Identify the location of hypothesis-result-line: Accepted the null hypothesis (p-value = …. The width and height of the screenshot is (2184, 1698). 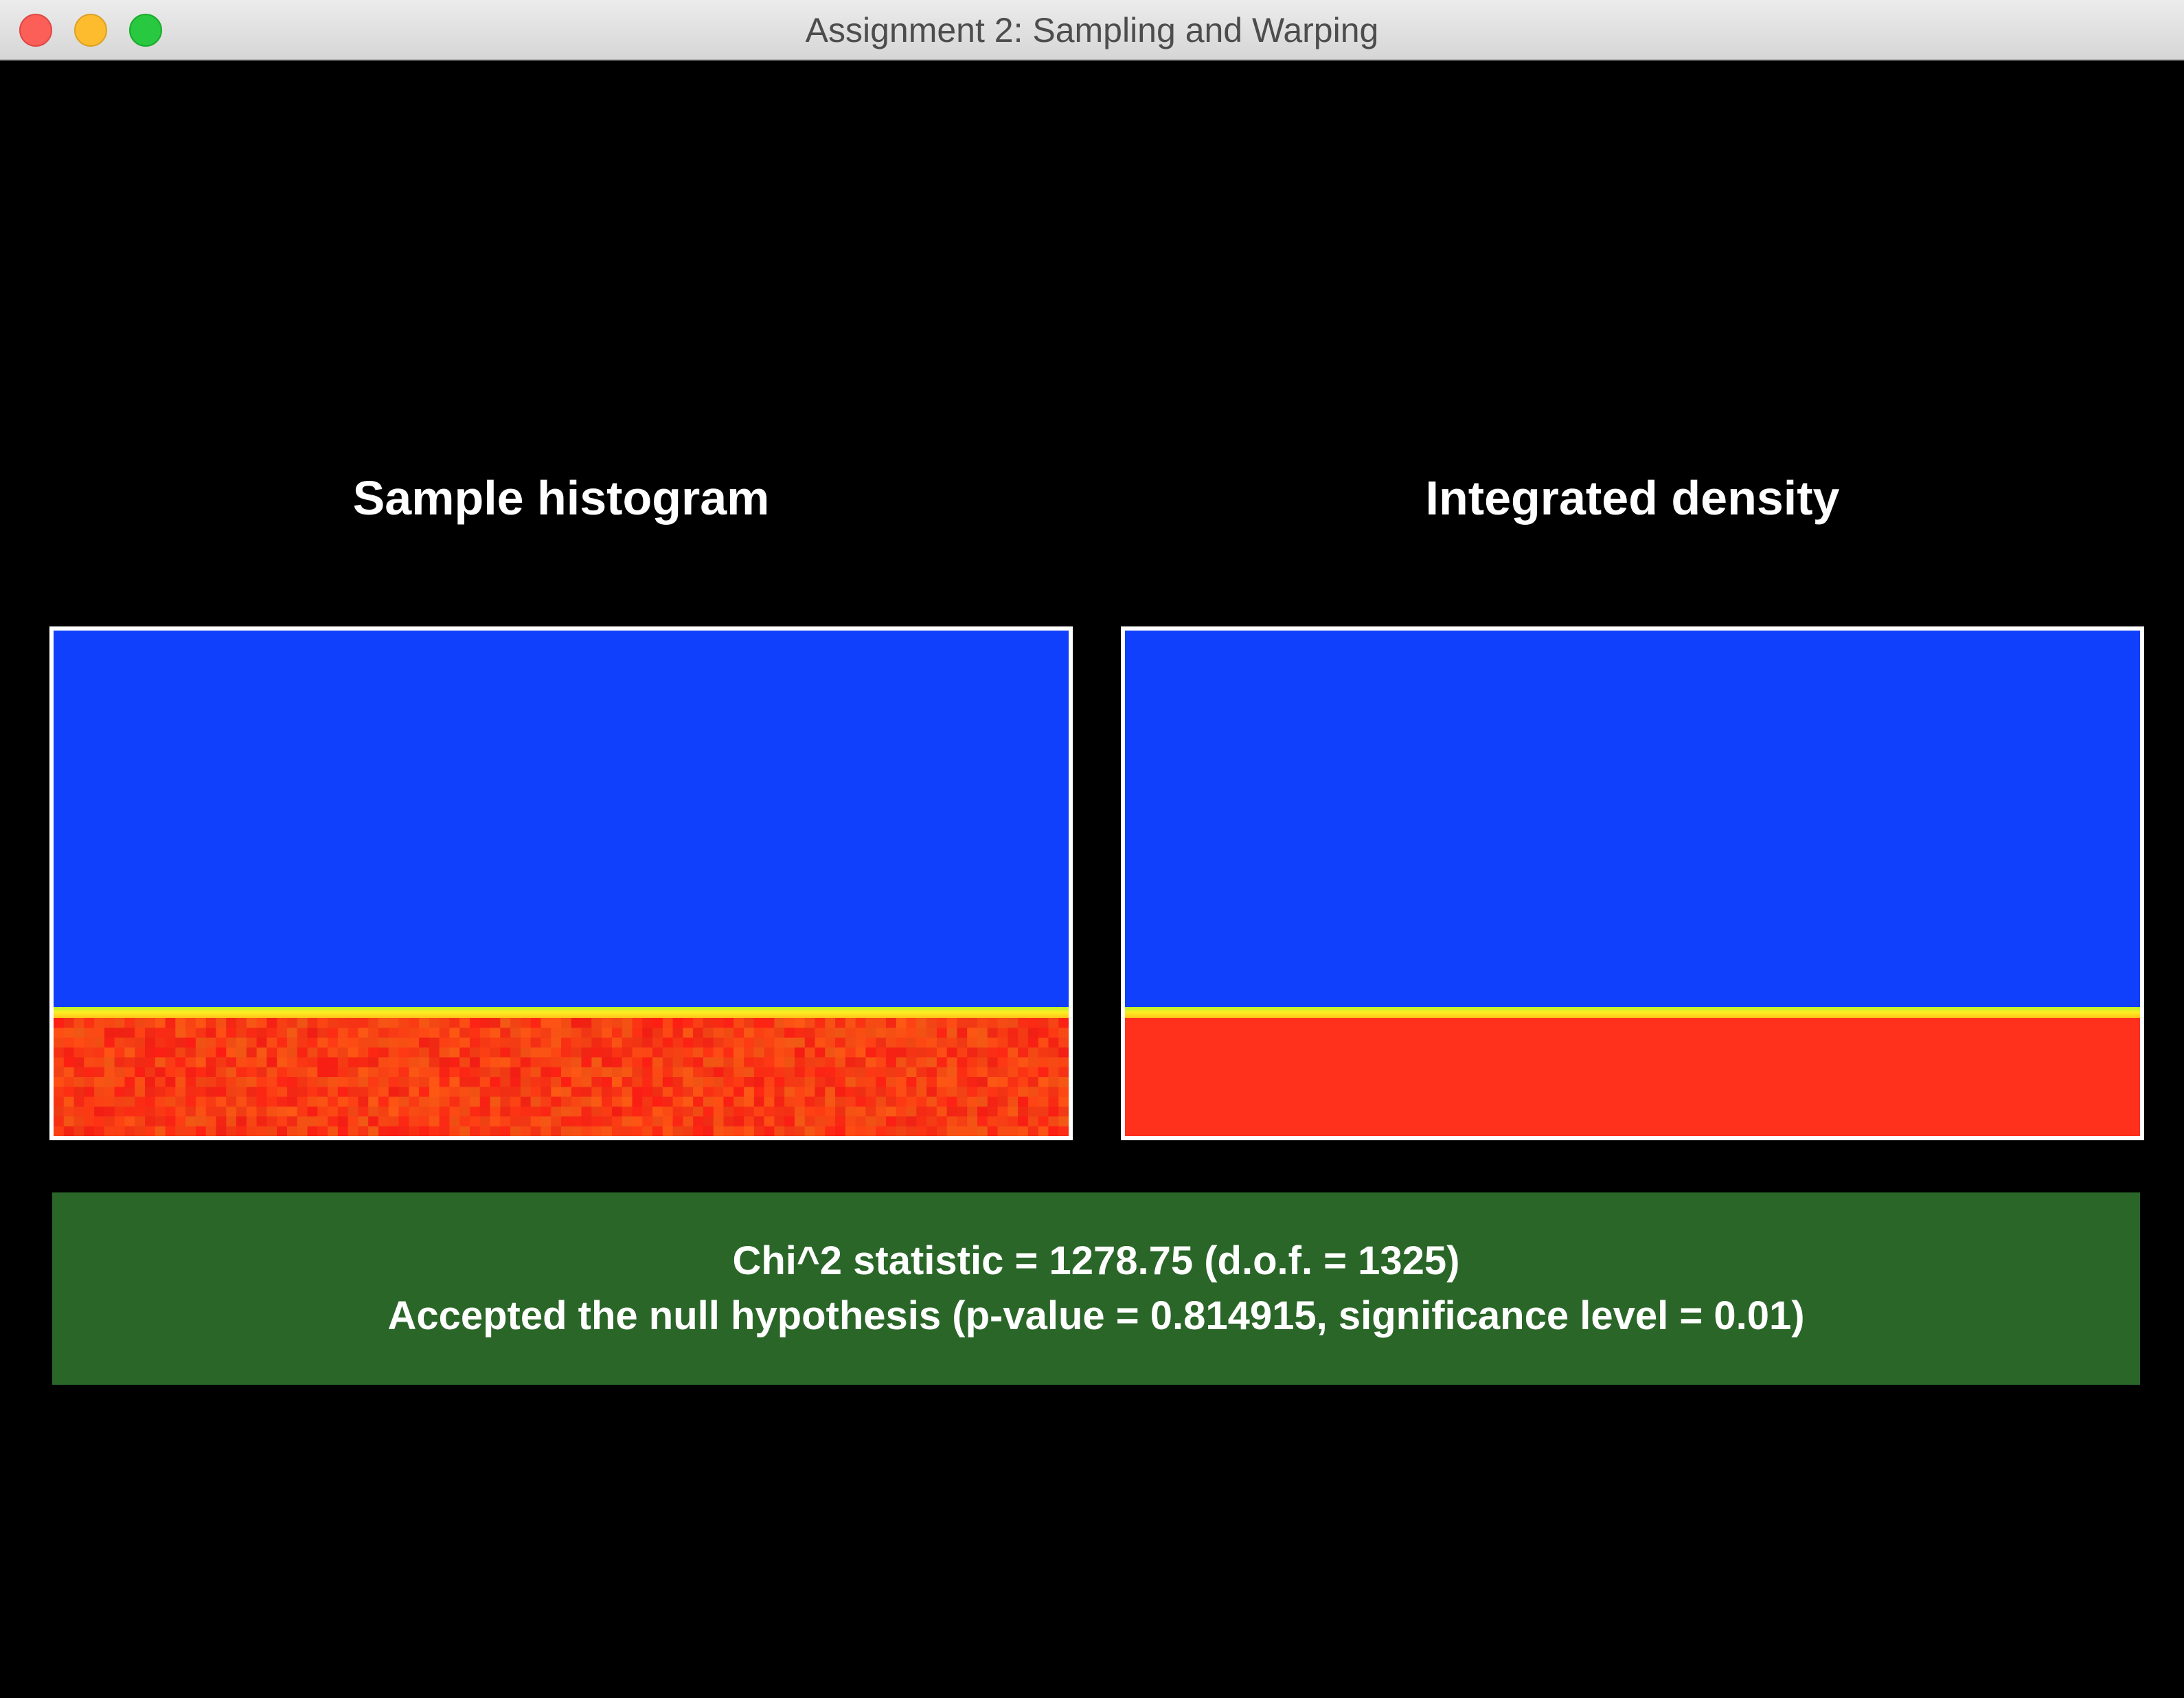
(1096, 1315).